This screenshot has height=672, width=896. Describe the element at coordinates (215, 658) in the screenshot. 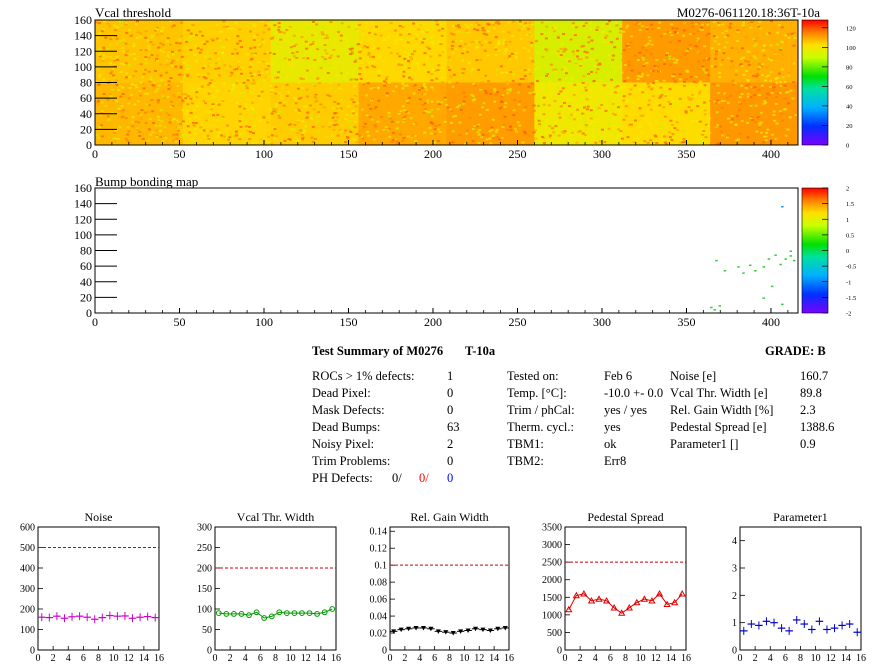

I see `x-tick-label: 0` at that location.